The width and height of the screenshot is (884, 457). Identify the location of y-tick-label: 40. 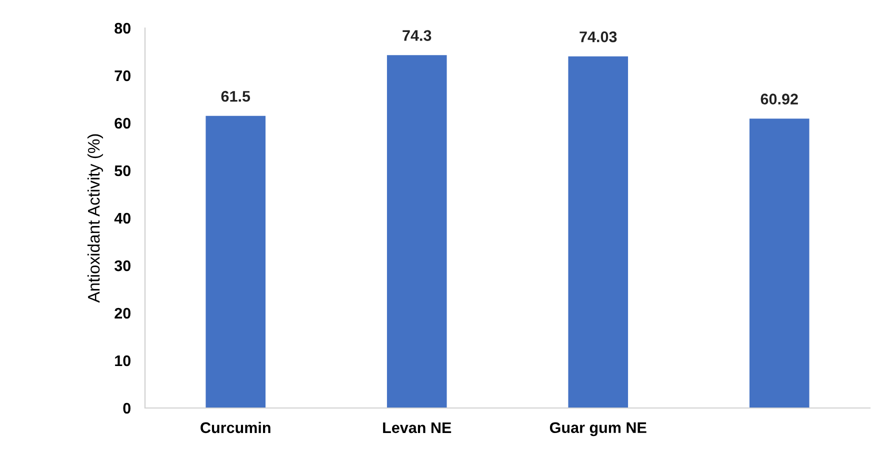
(122, 218).